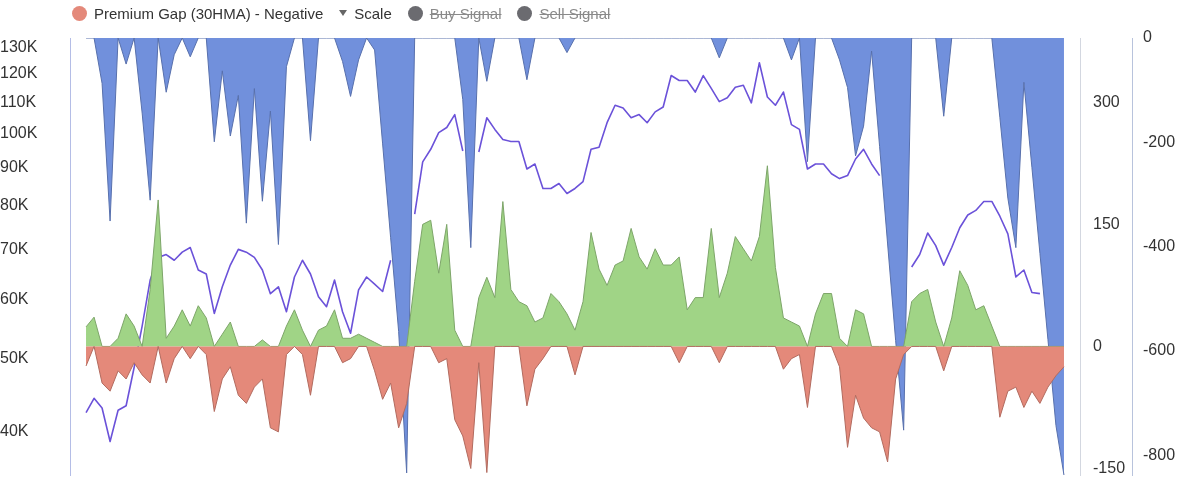 This screenshot has width=1200, height=480. I want to click on y-tick-label: 90K, so click(14, 166).